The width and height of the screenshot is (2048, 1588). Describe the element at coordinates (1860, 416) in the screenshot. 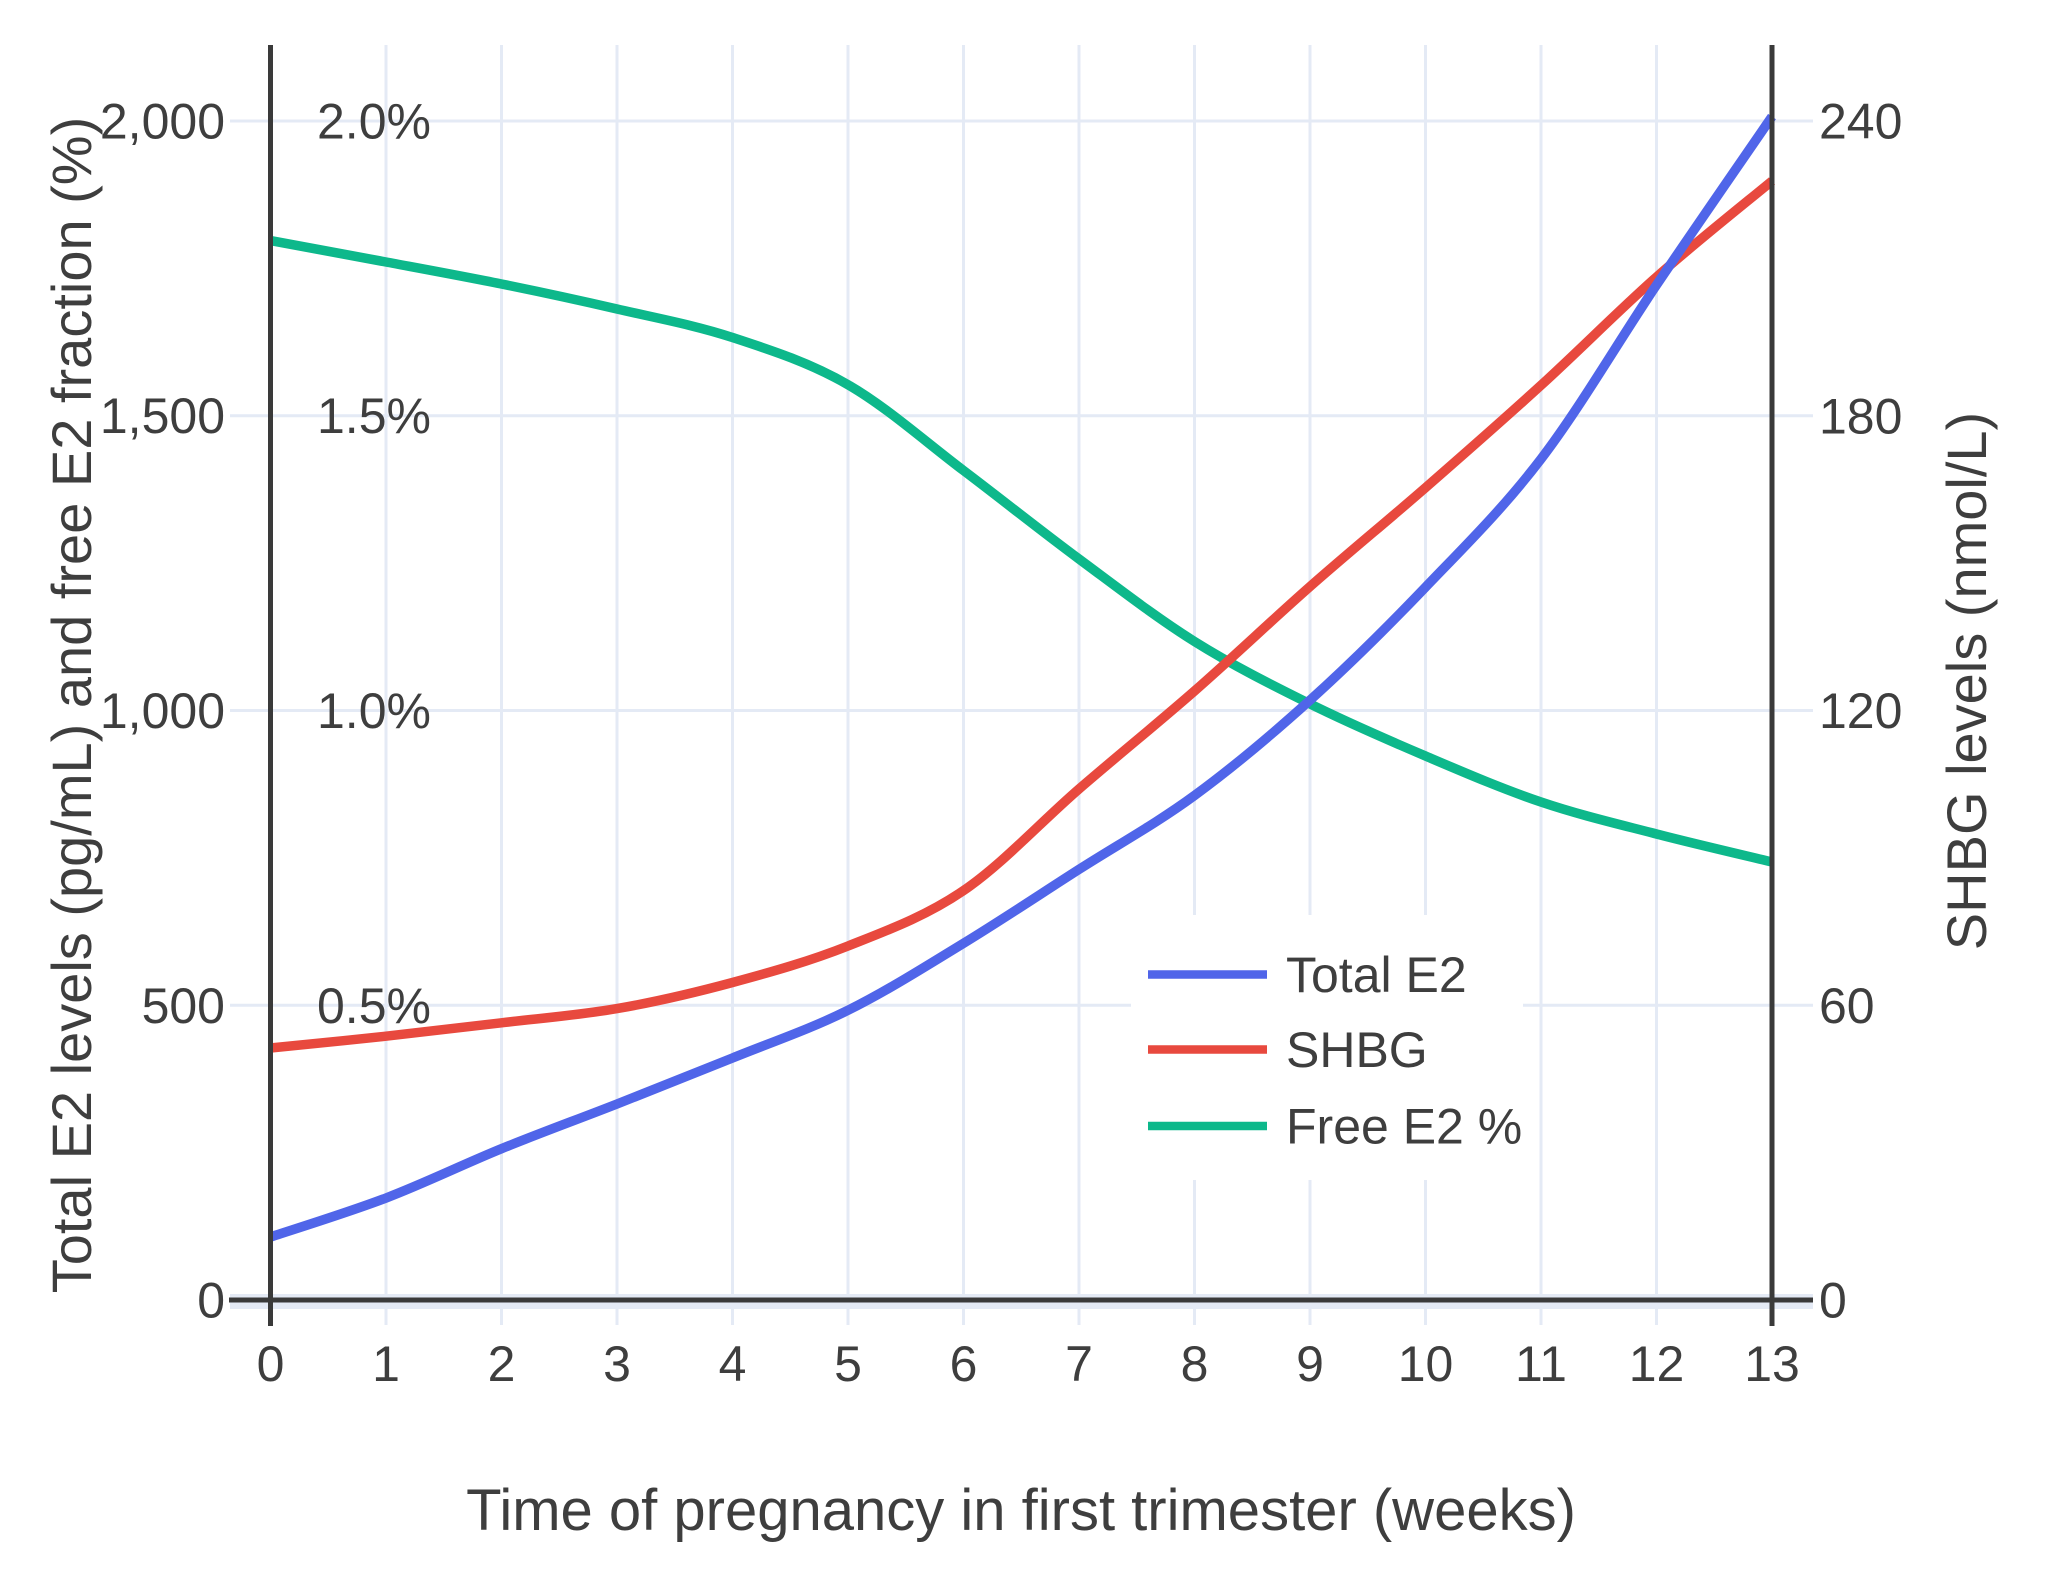

I see `svg-text: 180` at that location.